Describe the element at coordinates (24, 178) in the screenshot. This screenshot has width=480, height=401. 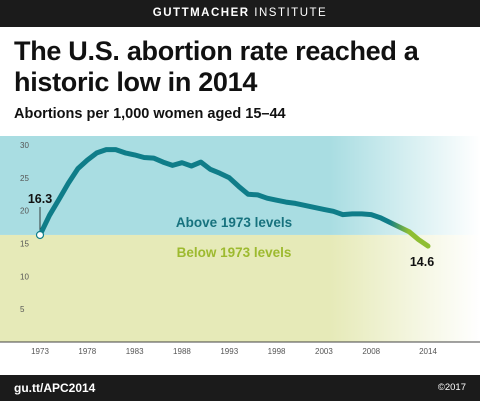
I see `y-tick-label: 25` at that location.